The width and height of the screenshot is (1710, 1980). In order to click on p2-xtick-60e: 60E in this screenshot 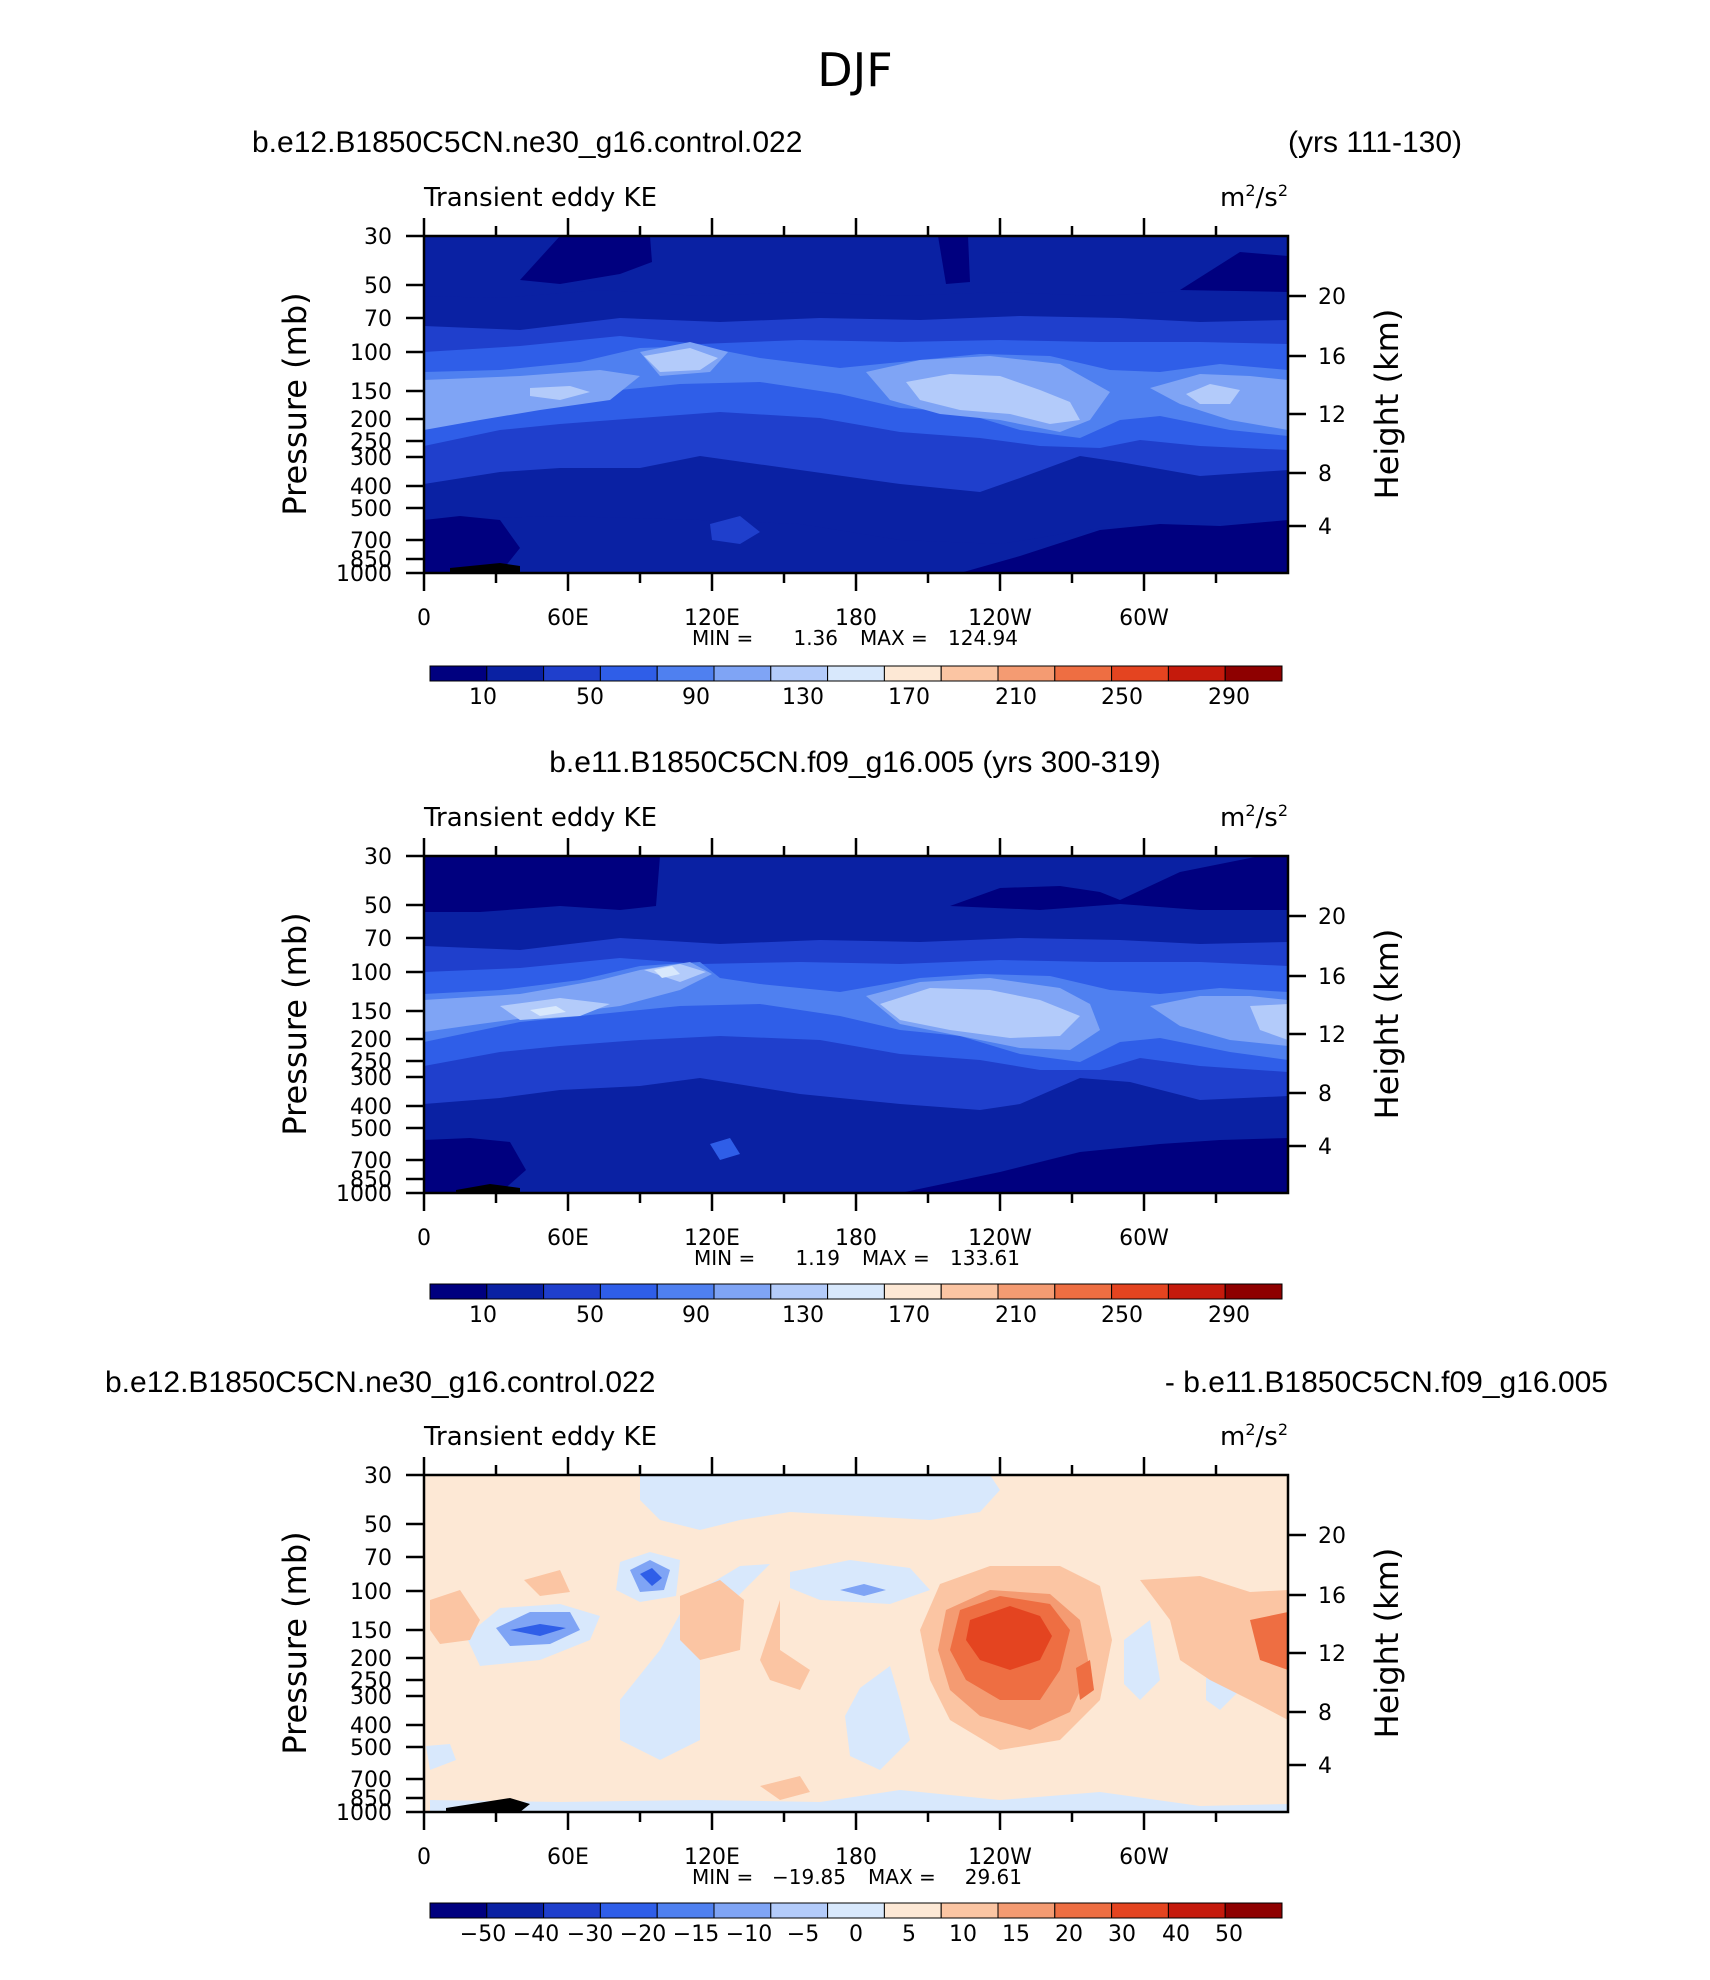, I will do `click(568, 1238)`.